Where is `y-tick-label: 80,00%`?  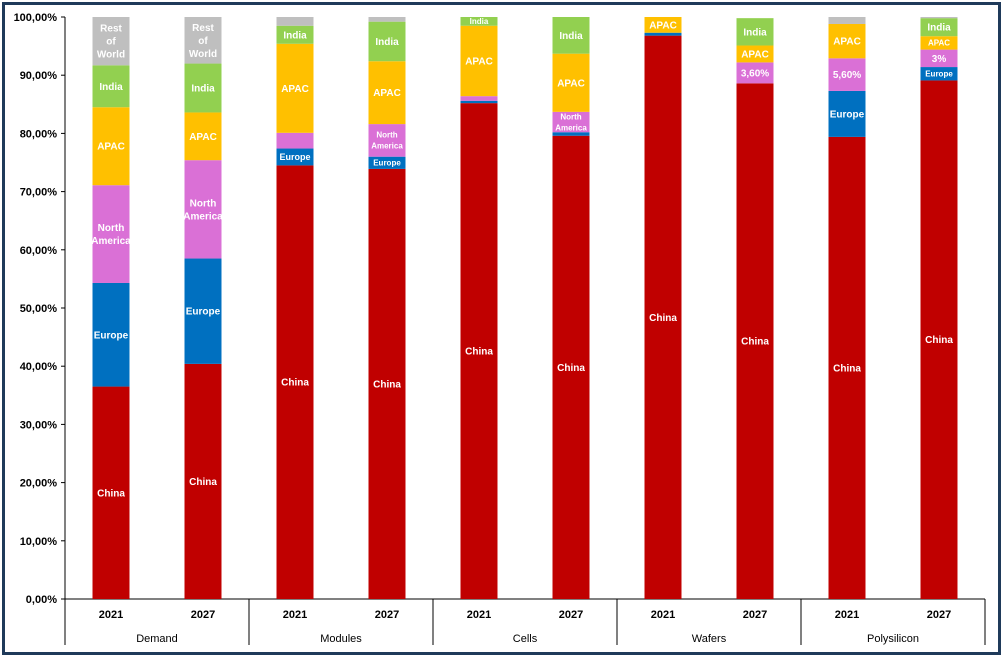
y-tick-label: 80,00% is located at coordinates (39, 134).